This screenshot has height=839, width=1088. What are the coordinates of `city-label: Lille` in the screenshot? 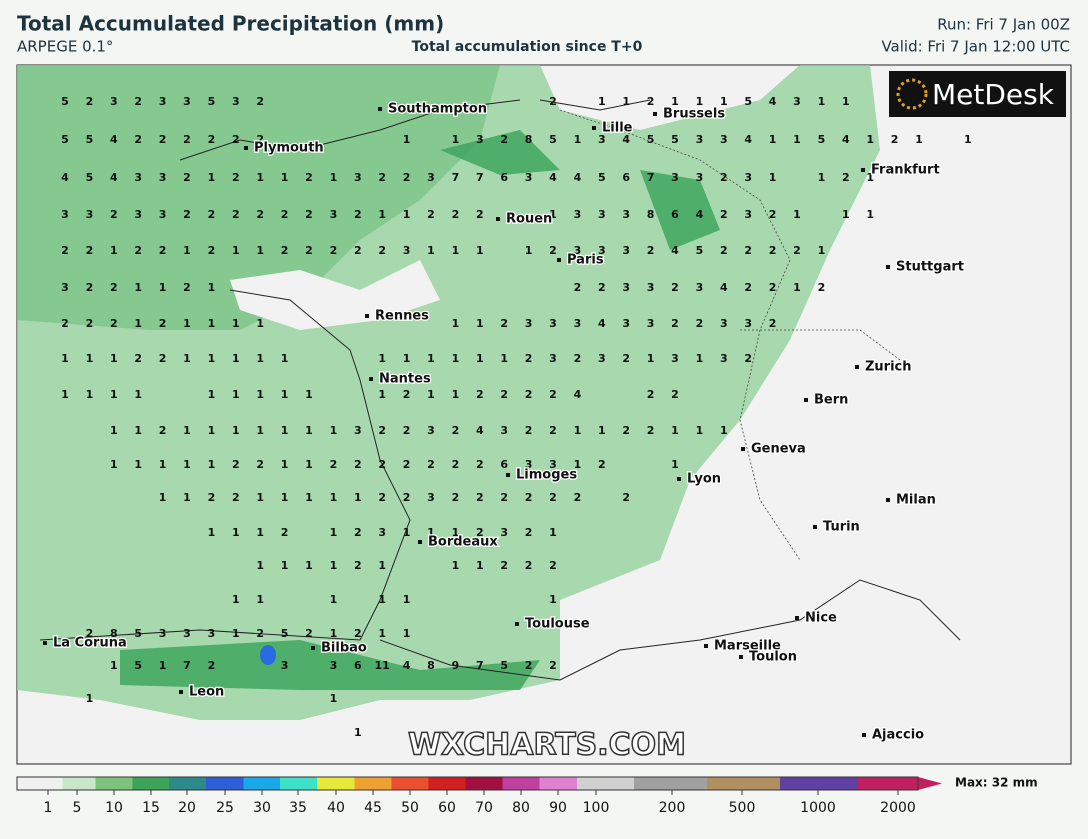 It's located at (617, 128).